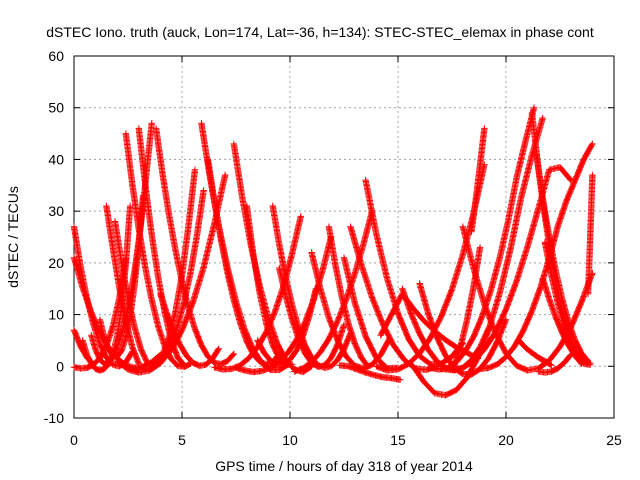 The image size is (640, 480). What do you see at coordinates (344, 466) in the screenshot?
I see `x-axis-label: GPS time / hours of day 318 of year 2014` at bounding box center [344, 466].